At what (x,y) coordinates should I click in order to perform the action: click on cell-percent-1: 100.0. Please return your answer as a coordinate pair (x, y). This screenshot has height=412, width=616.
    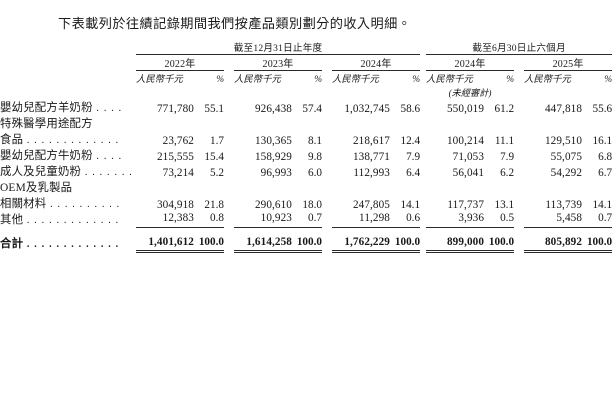
    Looking at the image, I should click on (307, 240).